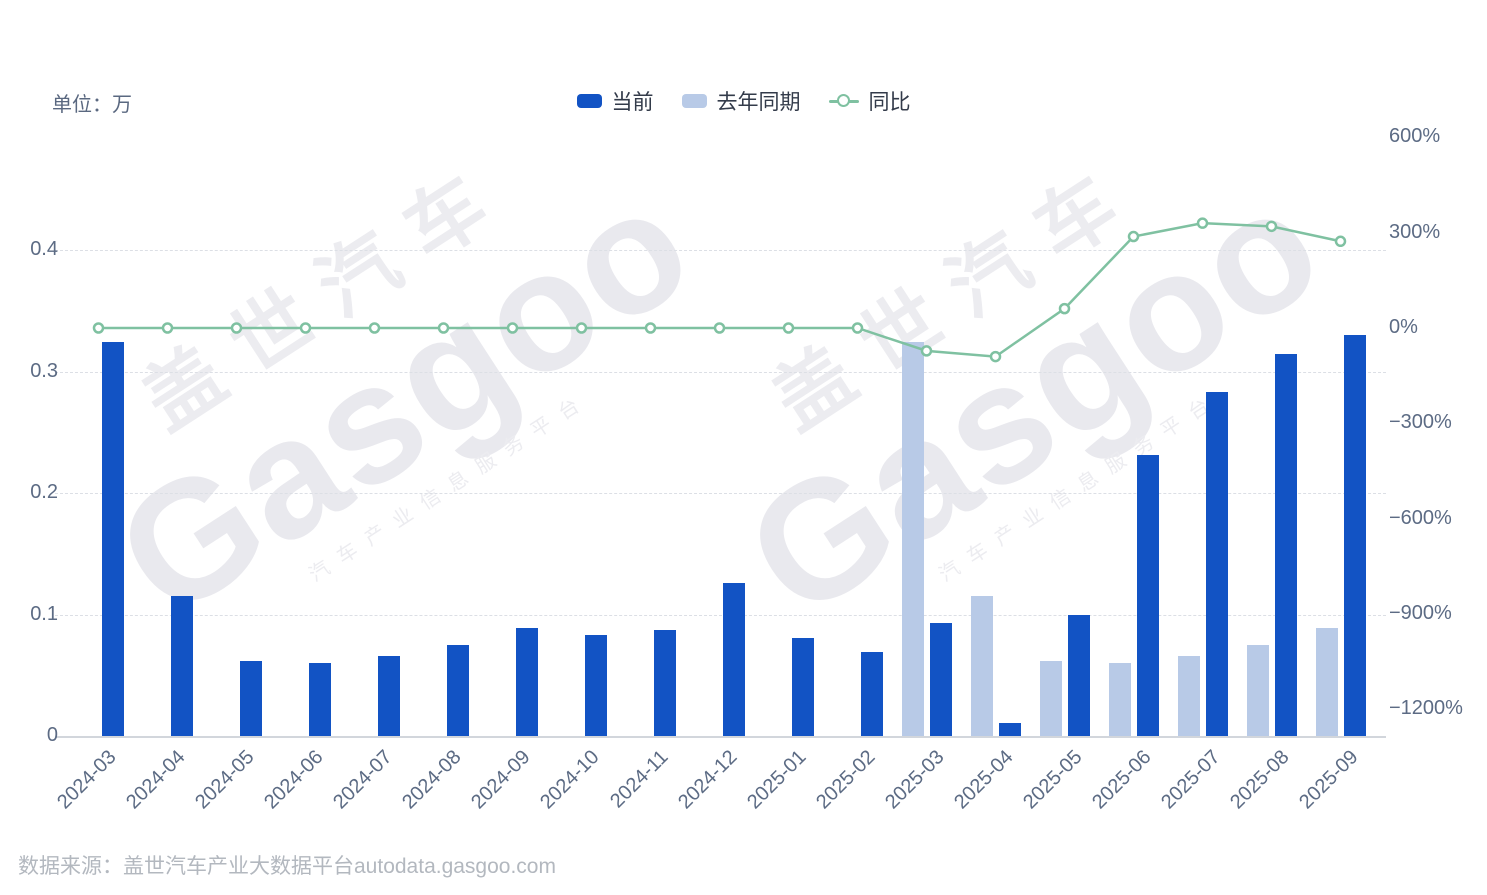 Image resolution: width=1487 pixels, height=895 pixels. I want to click on x-label-2025-09: 2025-09, so click(1328, 780).